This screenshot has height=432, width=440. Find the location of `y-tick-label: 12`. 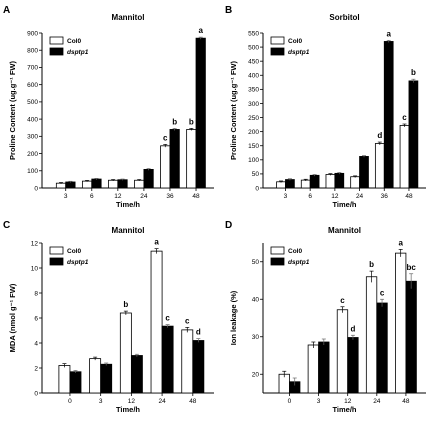

y-tick-label: 12 is located at coordinates (35, 243).